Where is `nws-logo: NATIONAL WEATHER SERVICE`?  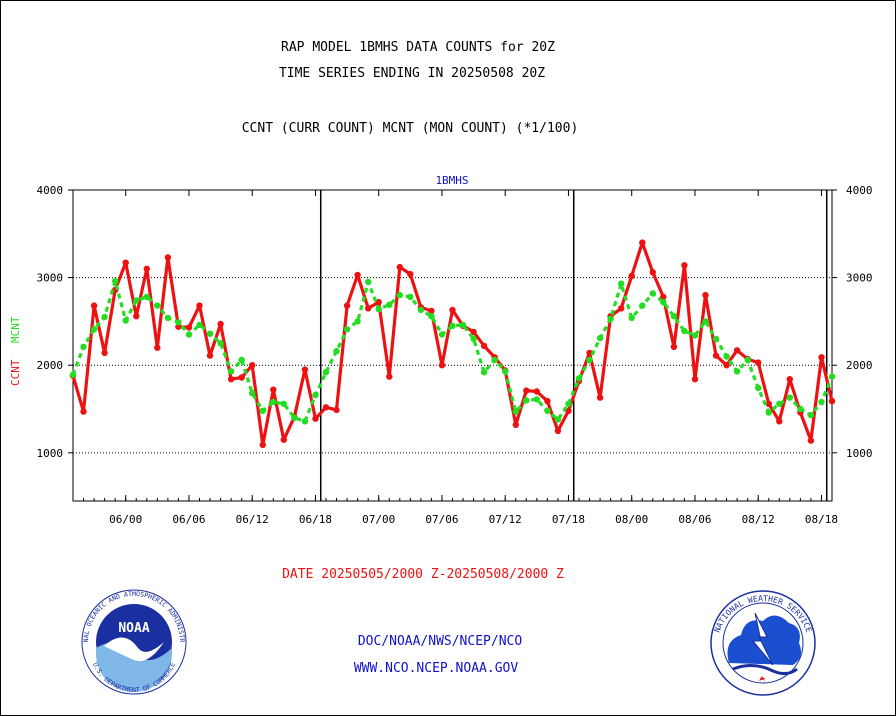
nws-logo: NATIONAL WEATHER SERVICE is located at coordinates (763, 643).